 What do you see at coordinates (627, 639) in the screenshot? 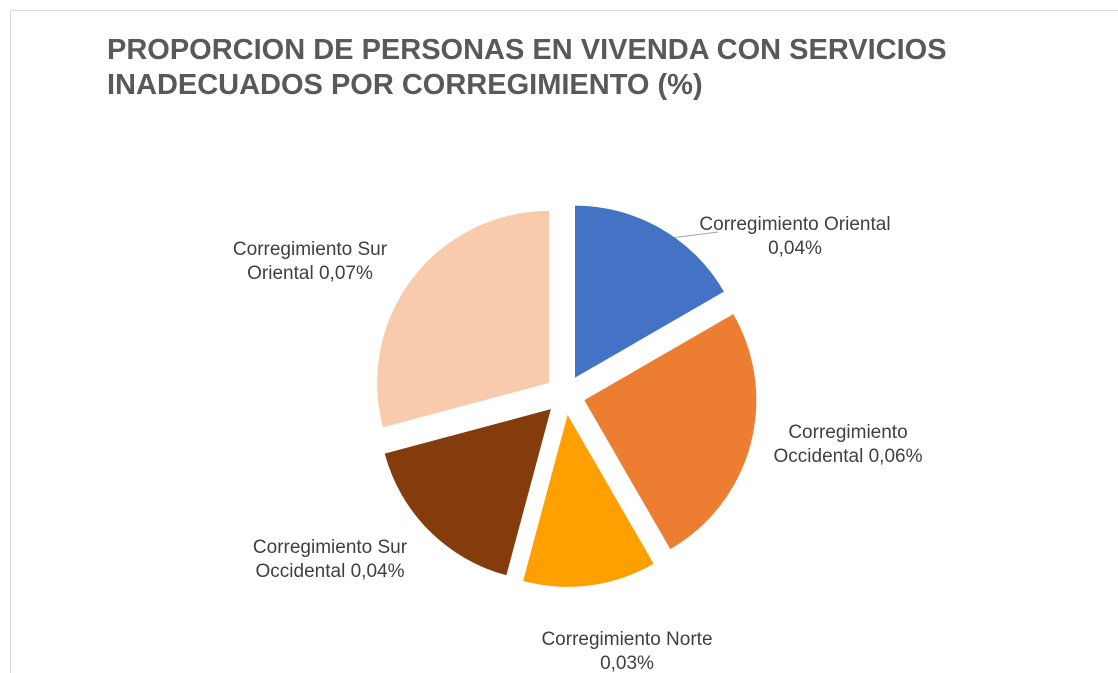
I see `category-label: Corregimiento Norte` at bounding box center [627, 639].